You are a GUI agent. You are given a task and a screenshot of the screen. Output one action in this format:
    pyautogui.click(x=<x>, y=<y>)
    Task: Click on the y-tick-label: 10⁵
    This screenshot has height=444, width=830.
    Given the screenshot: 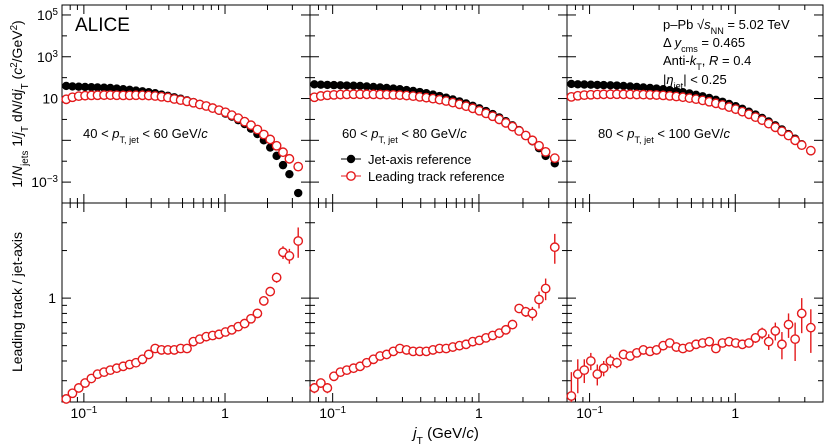 What is the action you would take?
    pyautogui.click(x=48, y=14)
    